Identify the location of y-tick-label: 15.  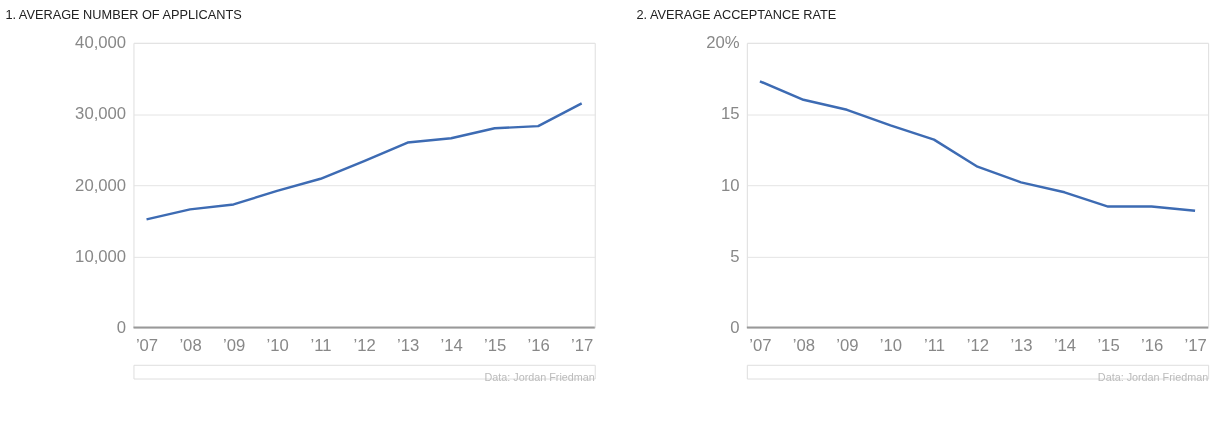
(730, 114).